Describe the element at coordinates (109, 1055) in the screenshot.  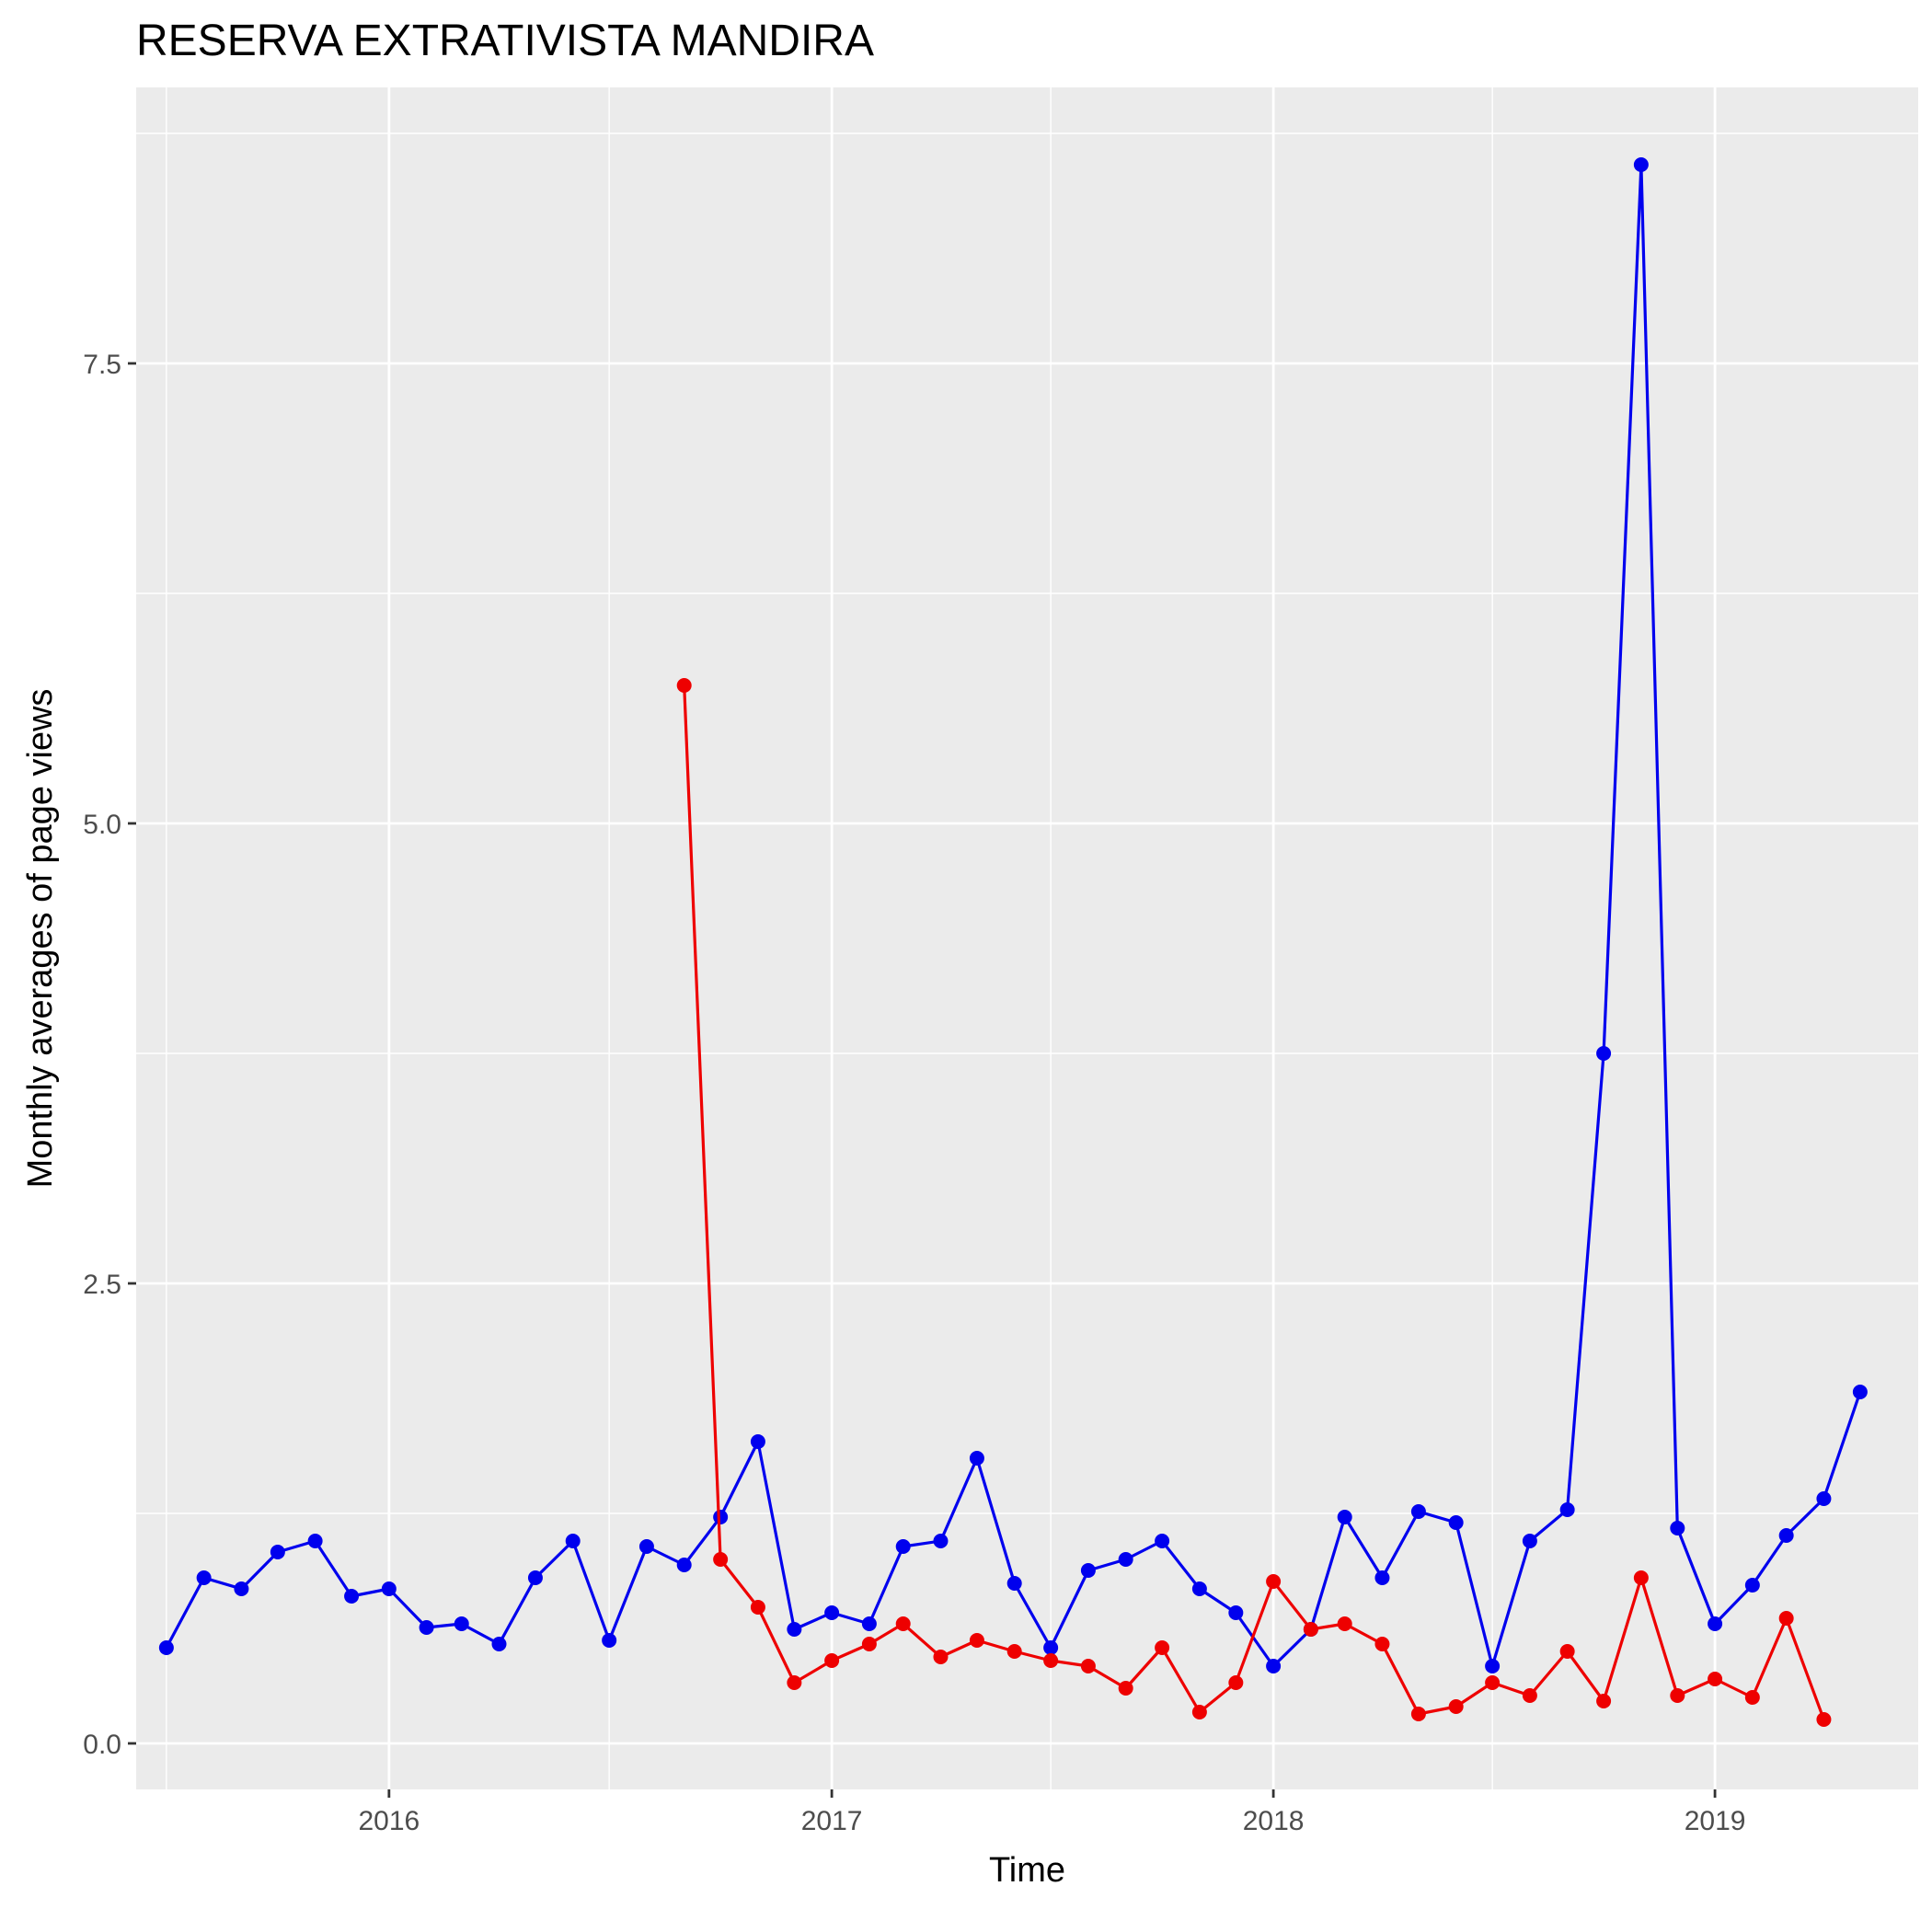
I see `y-axis: 0.0 2.5 5.0 7.5` at that location.